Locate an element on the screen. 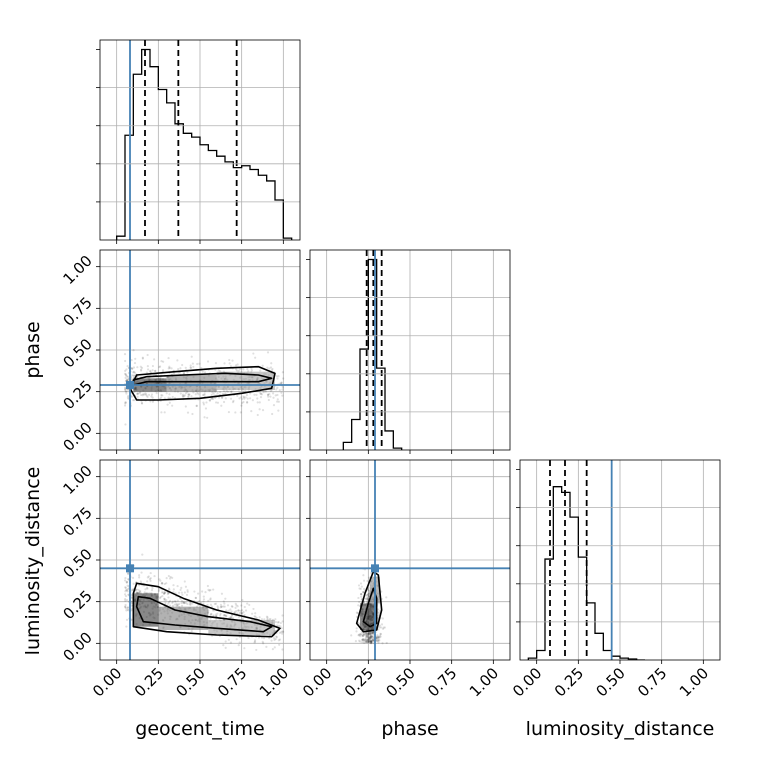 The height and width of the screenshot is (764, 760). xtick-label-geocent_time-4: 1.00 is located at coordinates (274, 682).